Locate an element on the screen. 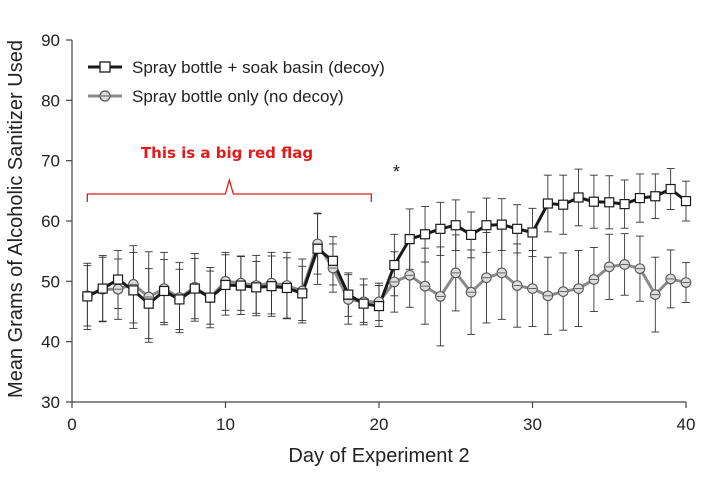 This screenshot has height=485, width=719. red-bracket is located at coordinates (229, 189).